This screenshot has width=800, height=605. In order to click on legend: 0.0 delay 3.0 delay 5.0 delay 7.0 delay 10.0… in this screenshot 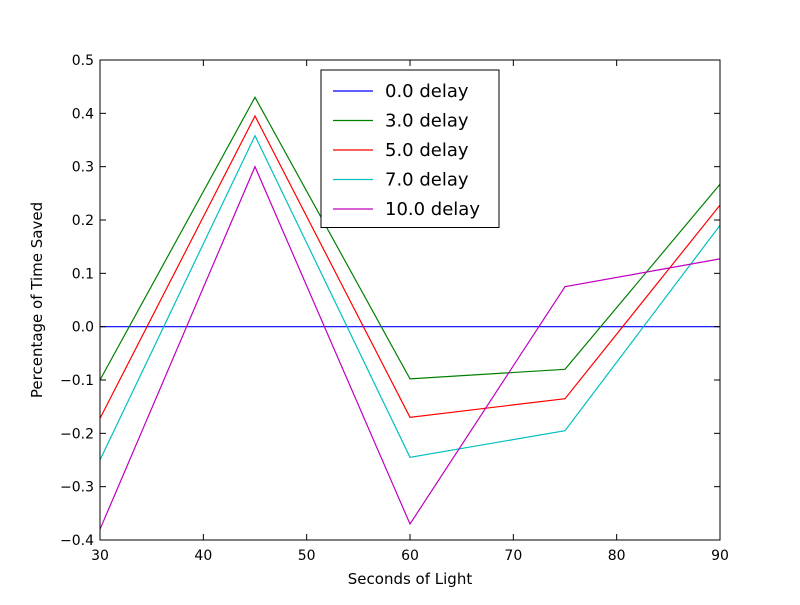, I will do `click(410, 148)`.